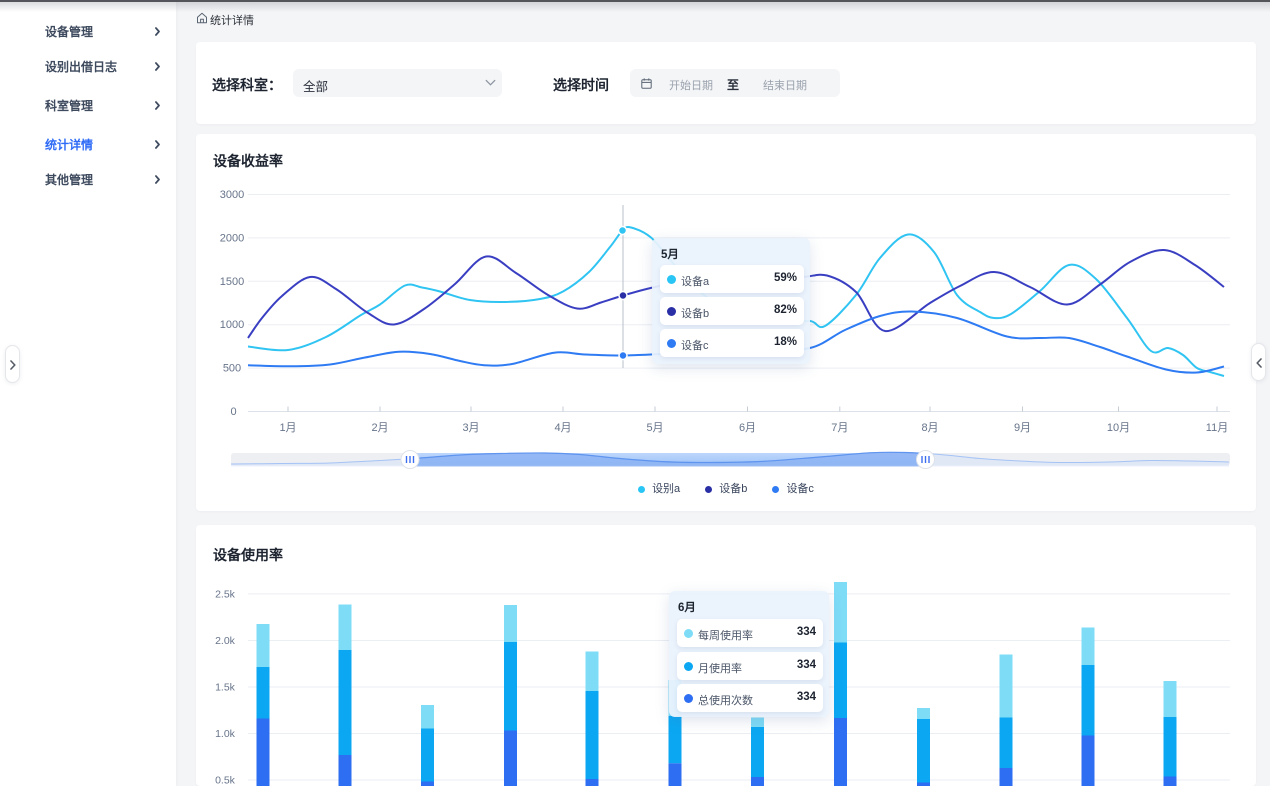 The height and width of the screenshot is (786, 1270). I want to click on svg-text: 2.5k, so click(225, 594).